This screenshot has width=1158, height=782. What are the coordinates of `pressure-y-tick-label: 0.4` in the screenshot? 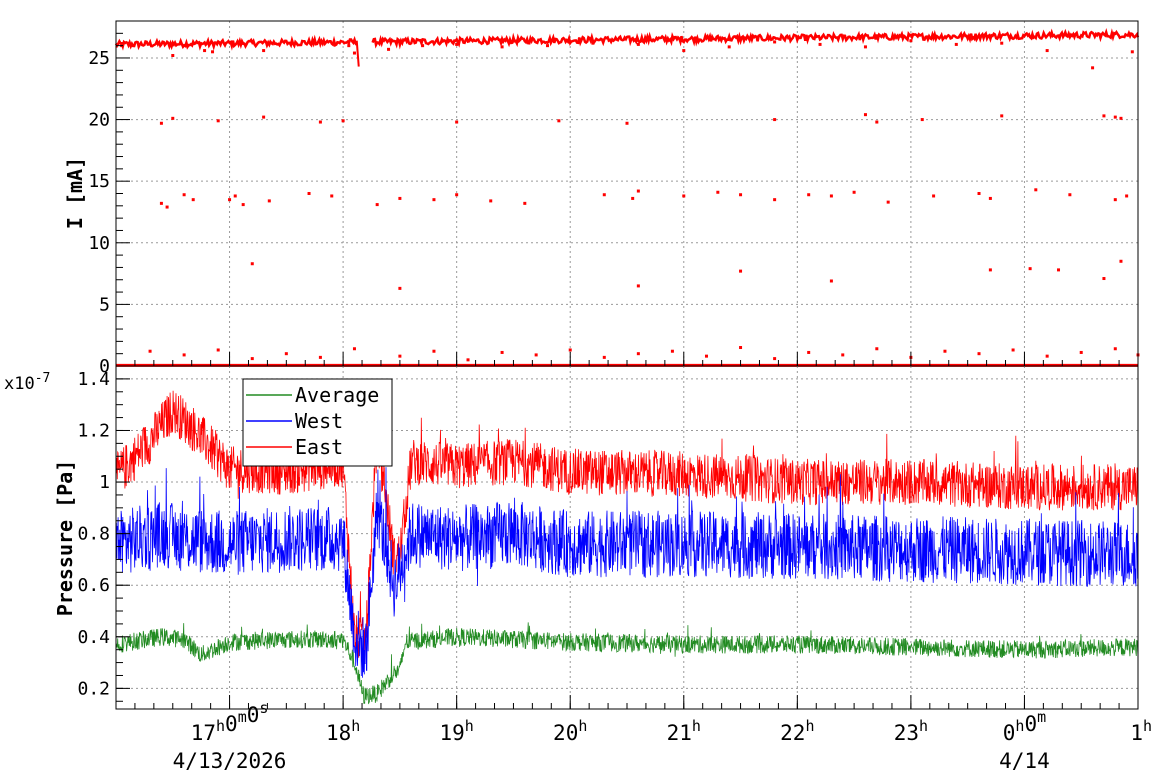 It's located at (93, 637).